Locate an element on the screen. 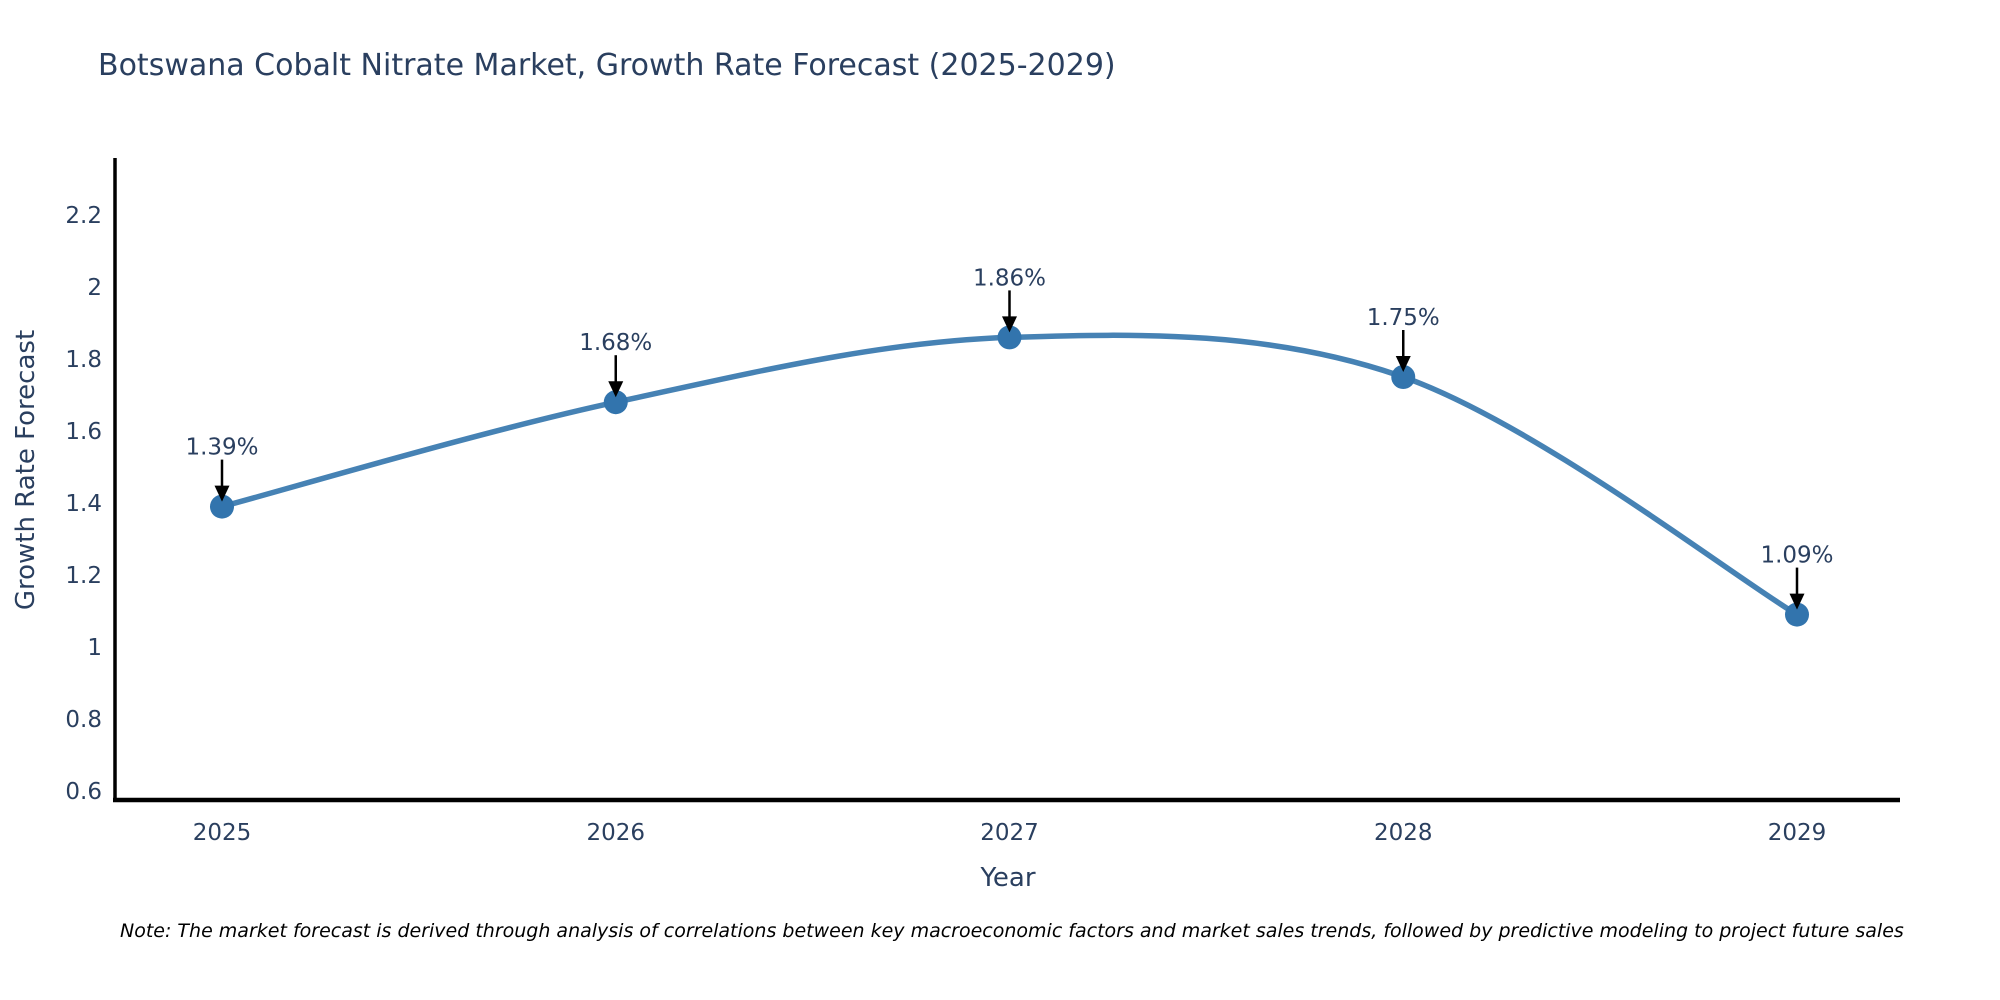  x-tick-label: 2029 is located at coordinates (1797, 833).